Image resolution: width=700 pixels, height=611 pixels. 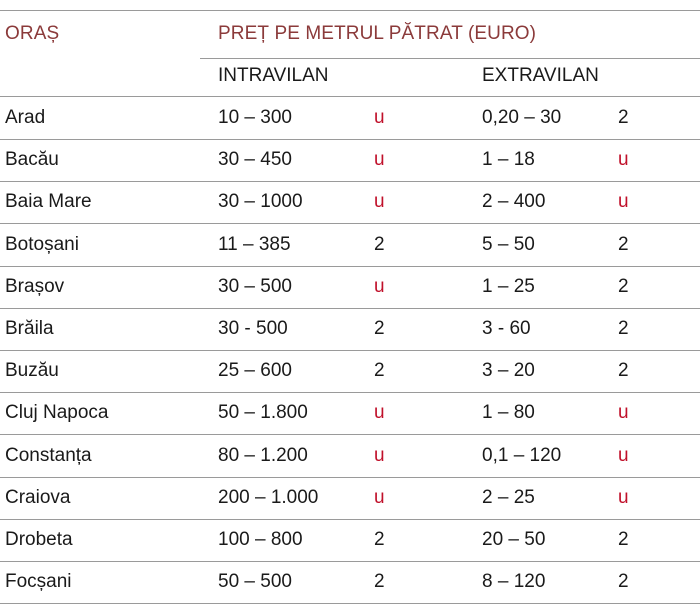 What do you see at coordinates (32, 370) in the screenshot?
I see `city-cell: Buzău` at bounding box center [32, 370].